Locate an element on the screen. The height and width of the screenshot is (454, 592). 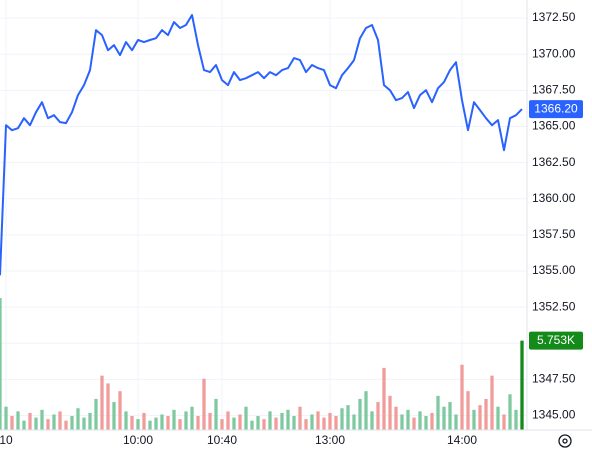
y-tick-label: 1365.00 is located at coordinates (554, 126).